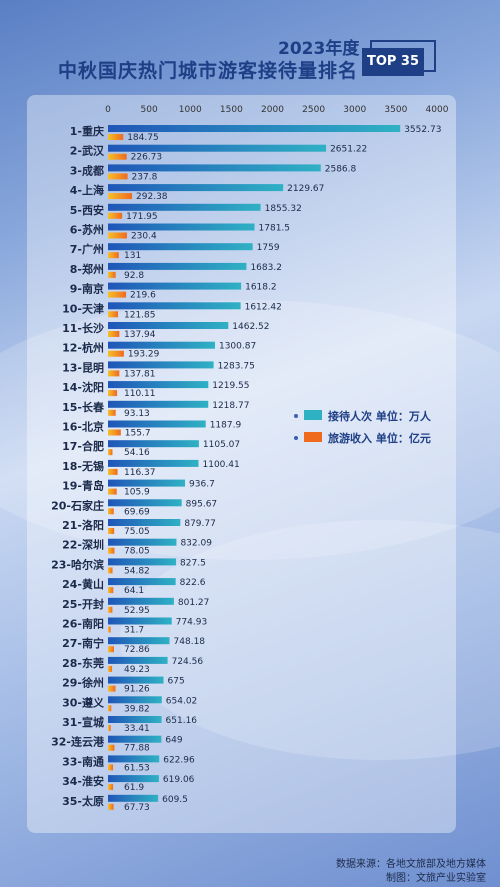 Image resolution: width=500 pixels, height=887 pixels. Describe the element at coordinates (147, 158) in the screenshot. I see `revenue-value-label: 226.73` at that location.